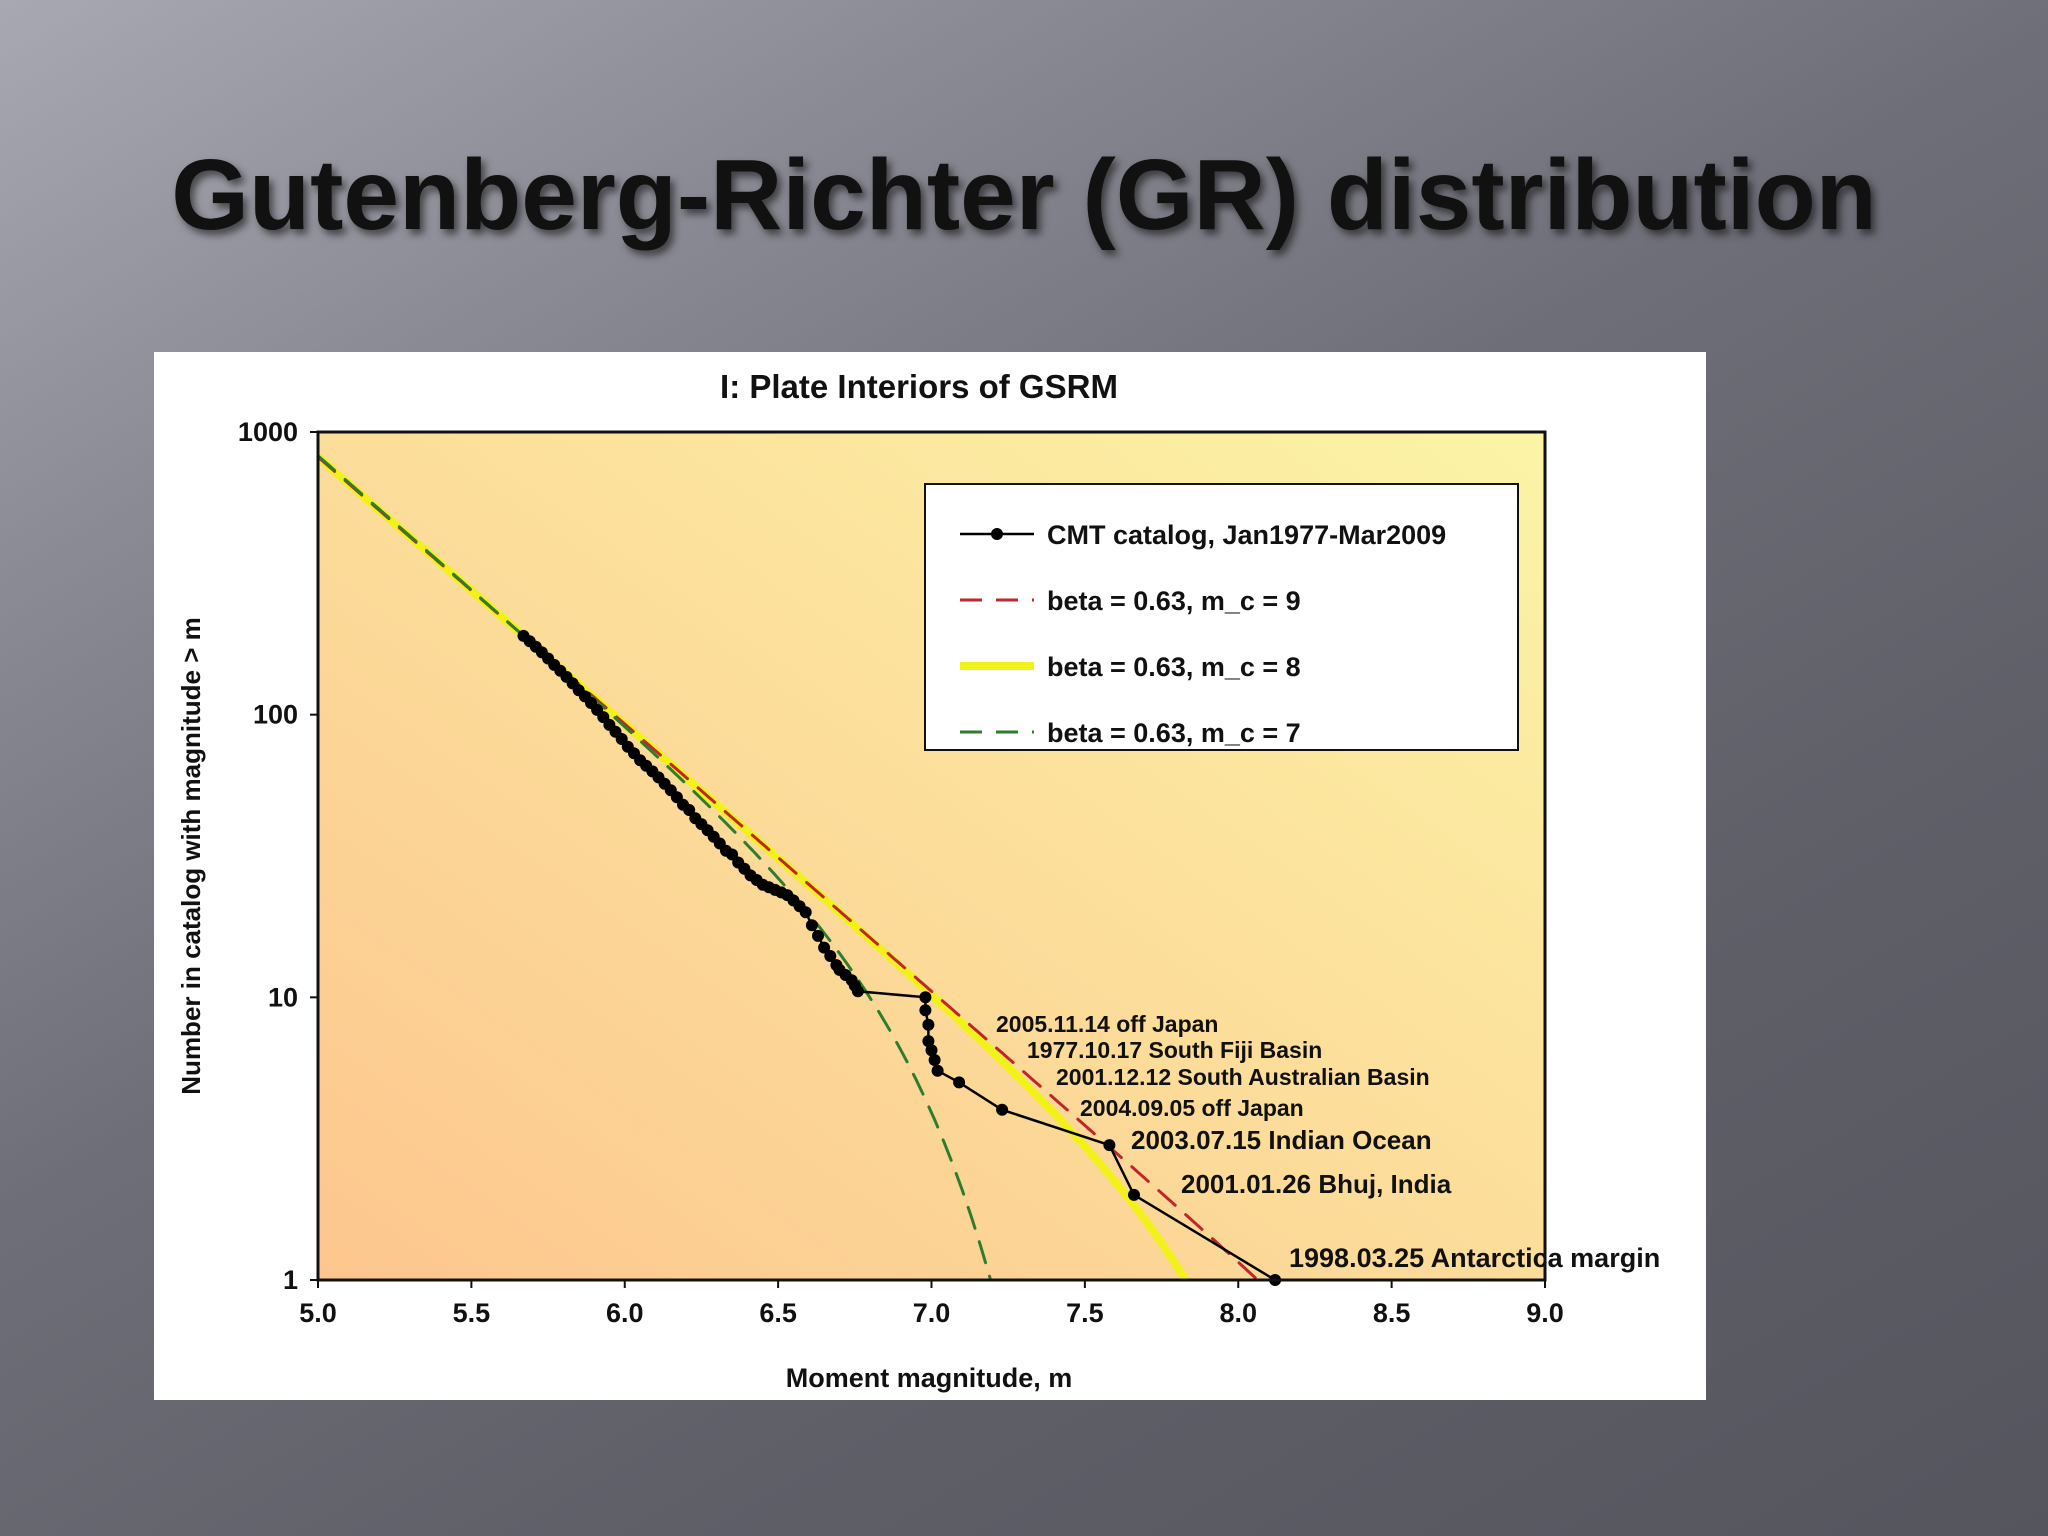 This screenshot has height=1536, width=2048. What do you see at coordinates (472, 1313) in the screenshot?
I see `x-tick-label: 5.5` at bounding box center [472, 1313].